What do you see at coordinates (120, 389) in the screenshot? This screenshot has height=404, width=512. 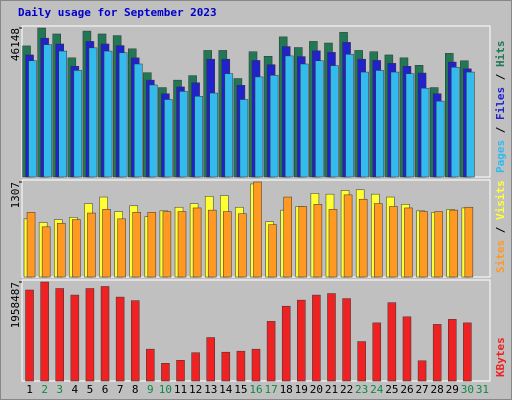 I see `x-tick-label: 7` at bounding box center [120, 389].